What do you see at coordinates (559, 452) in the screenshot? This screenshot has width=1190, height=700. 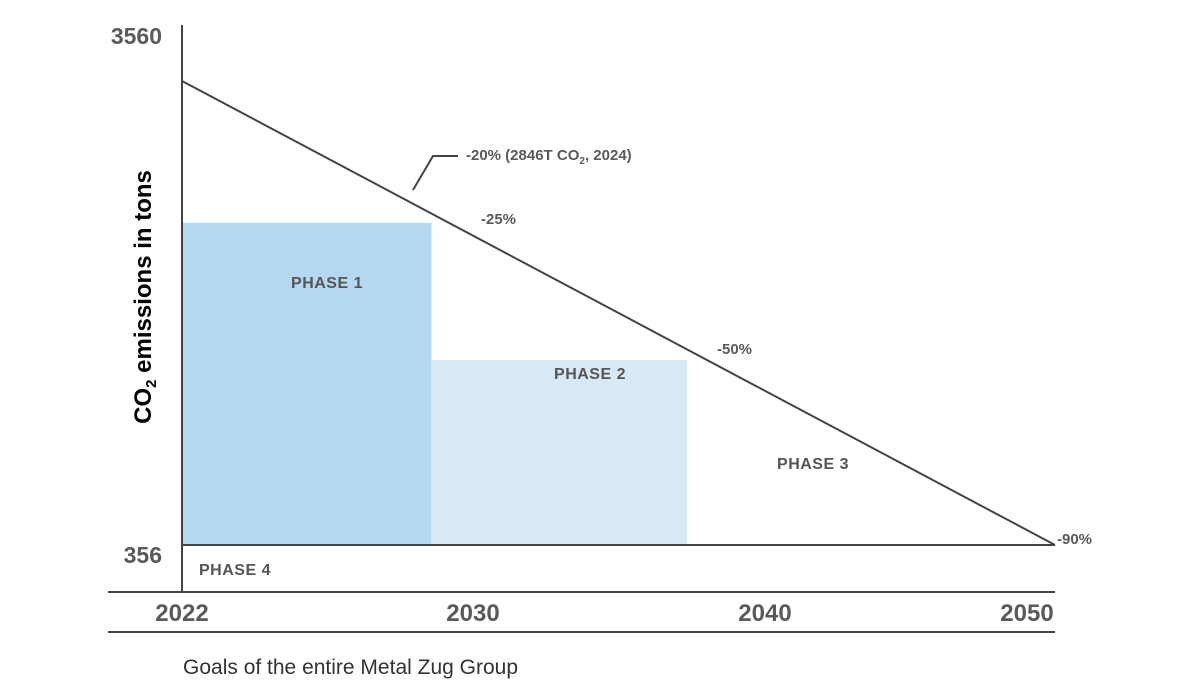 I see `phase-2-bar` at bounding box center [559, 452].